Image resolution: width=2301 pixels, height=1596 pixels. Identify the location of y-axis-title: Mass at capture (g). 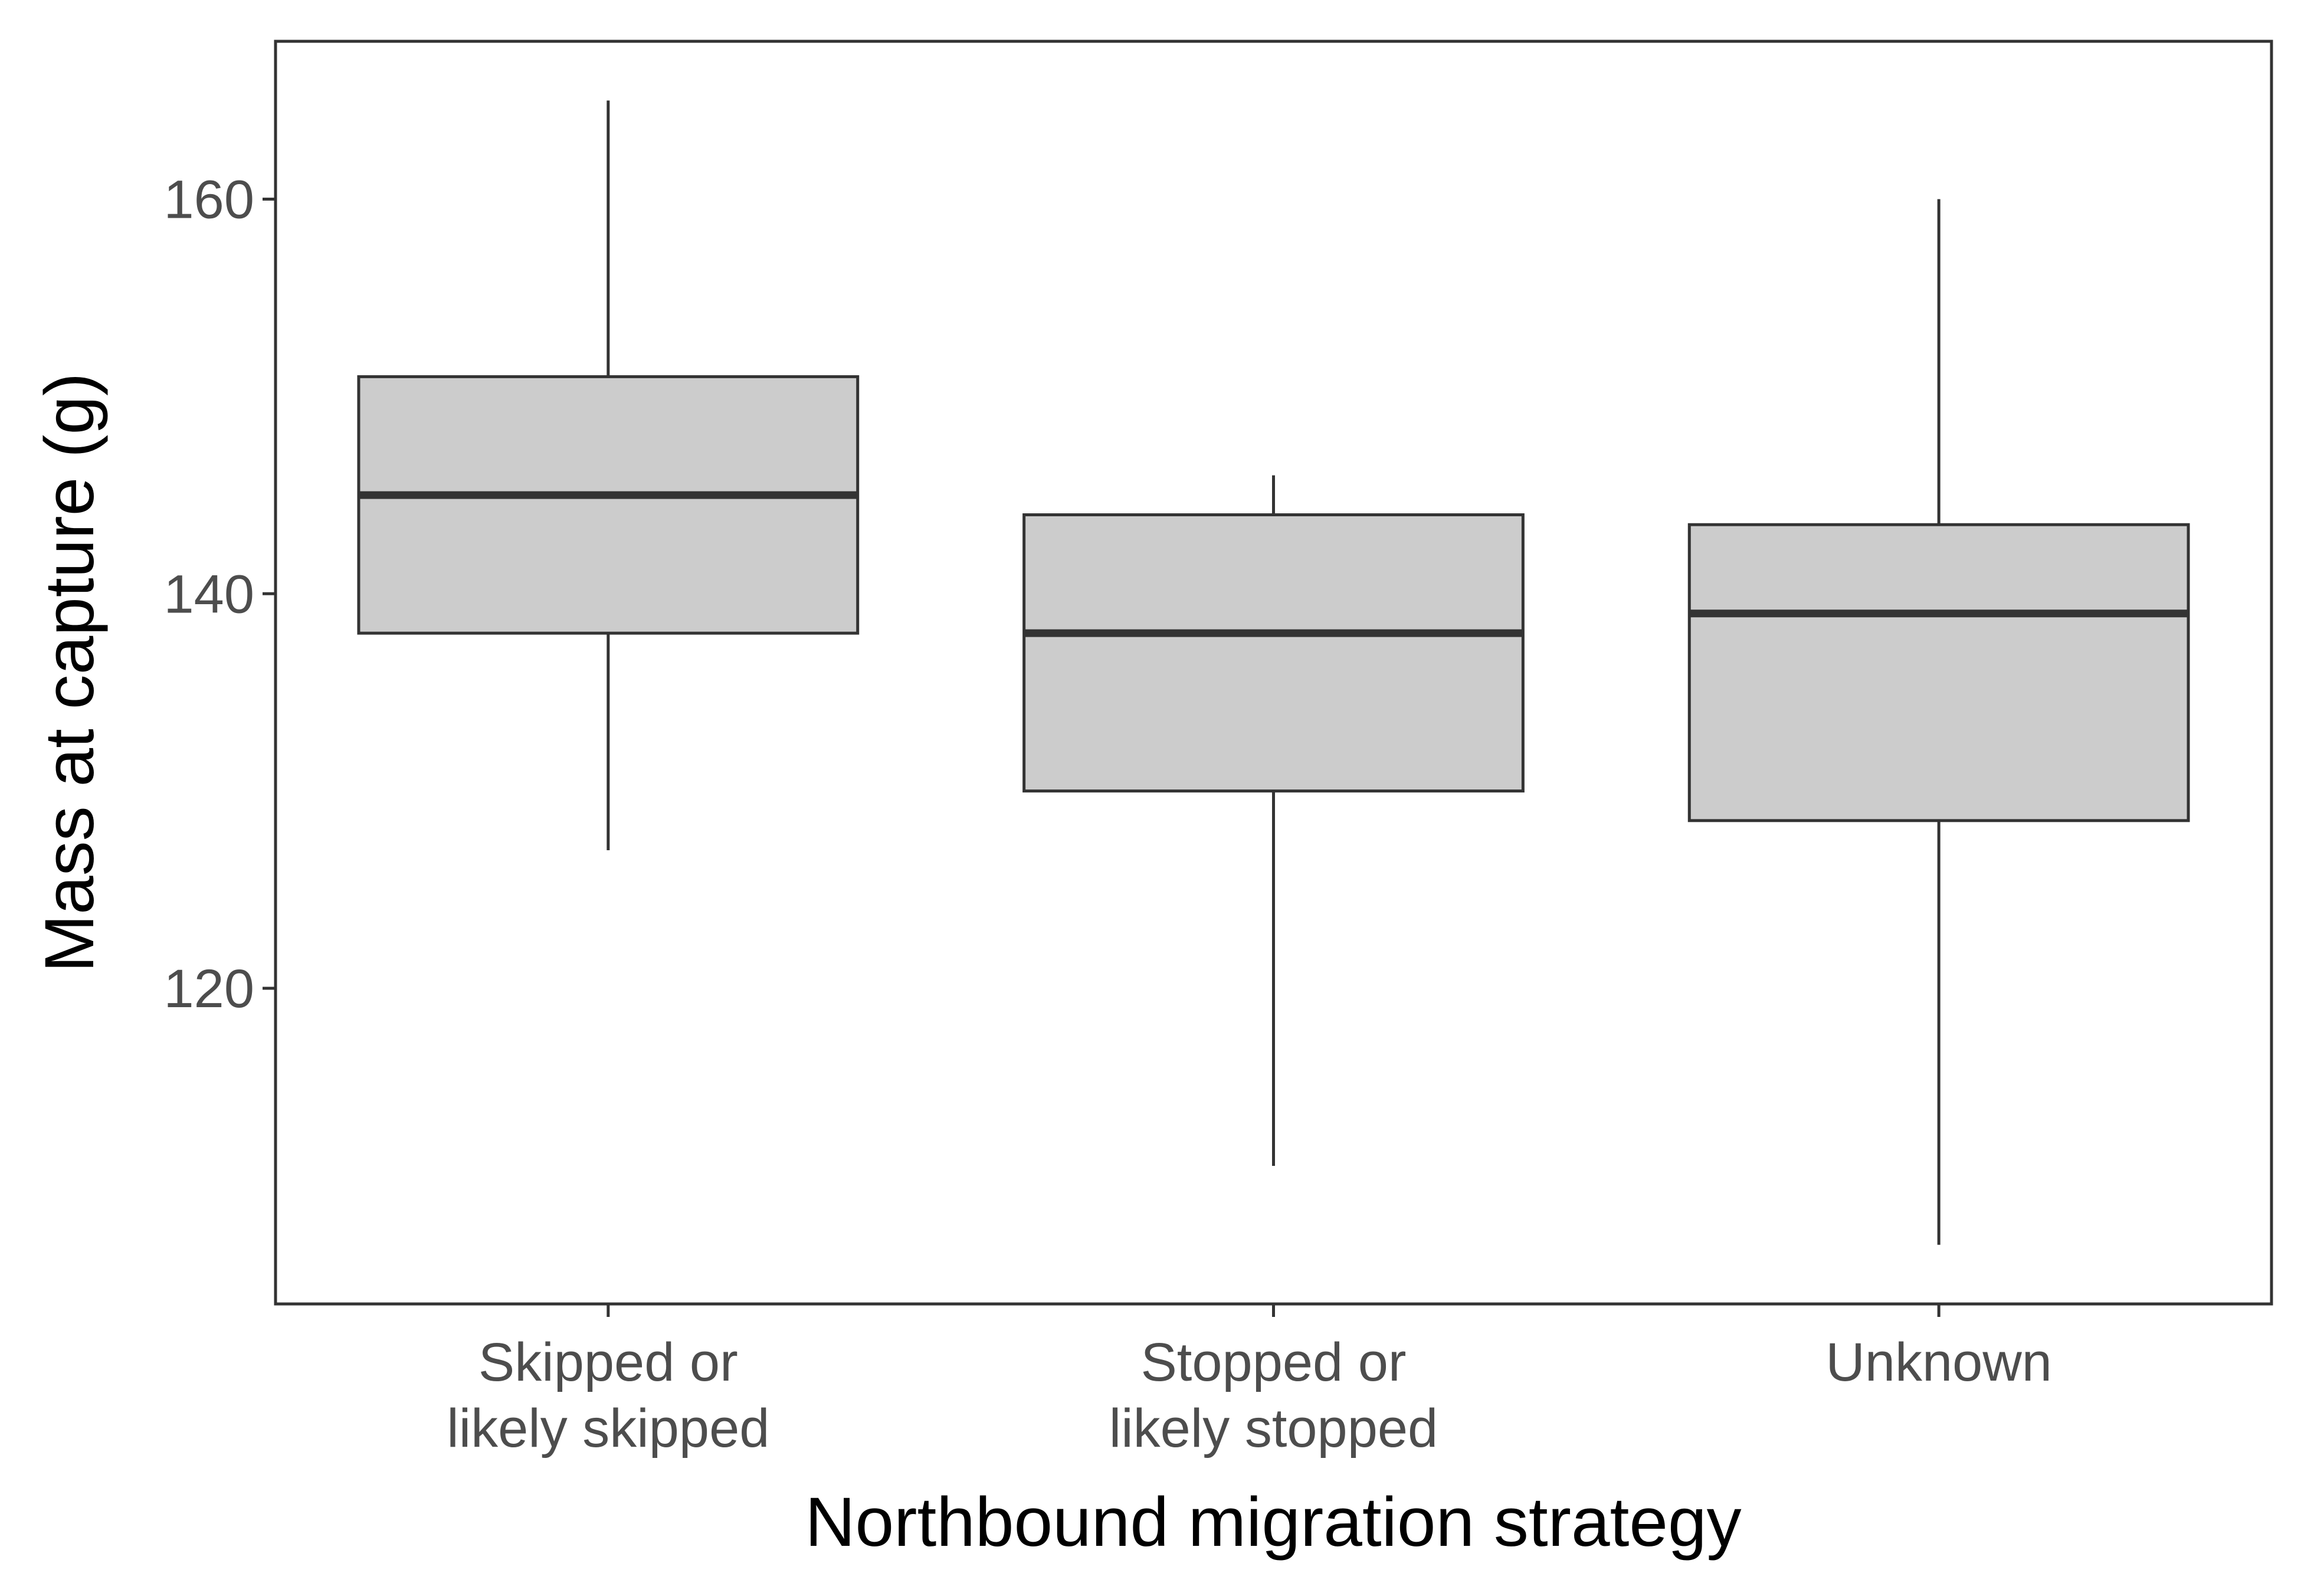
(70, 672).